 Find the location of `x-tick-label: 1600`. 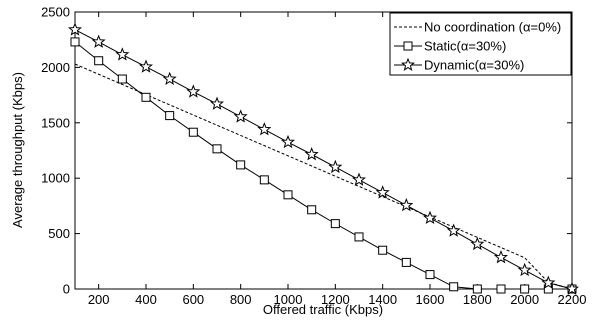

x-tick-label: 1600 is located at coordinates (430, 299).